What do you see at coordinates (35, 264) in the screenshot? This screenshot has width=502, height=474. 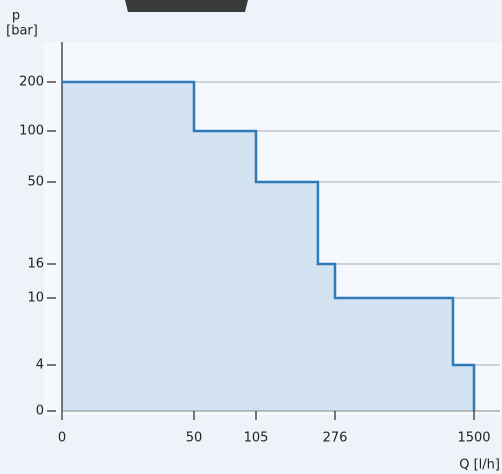 I see `y-tick-label: 16` at bounding box center [35, 264].